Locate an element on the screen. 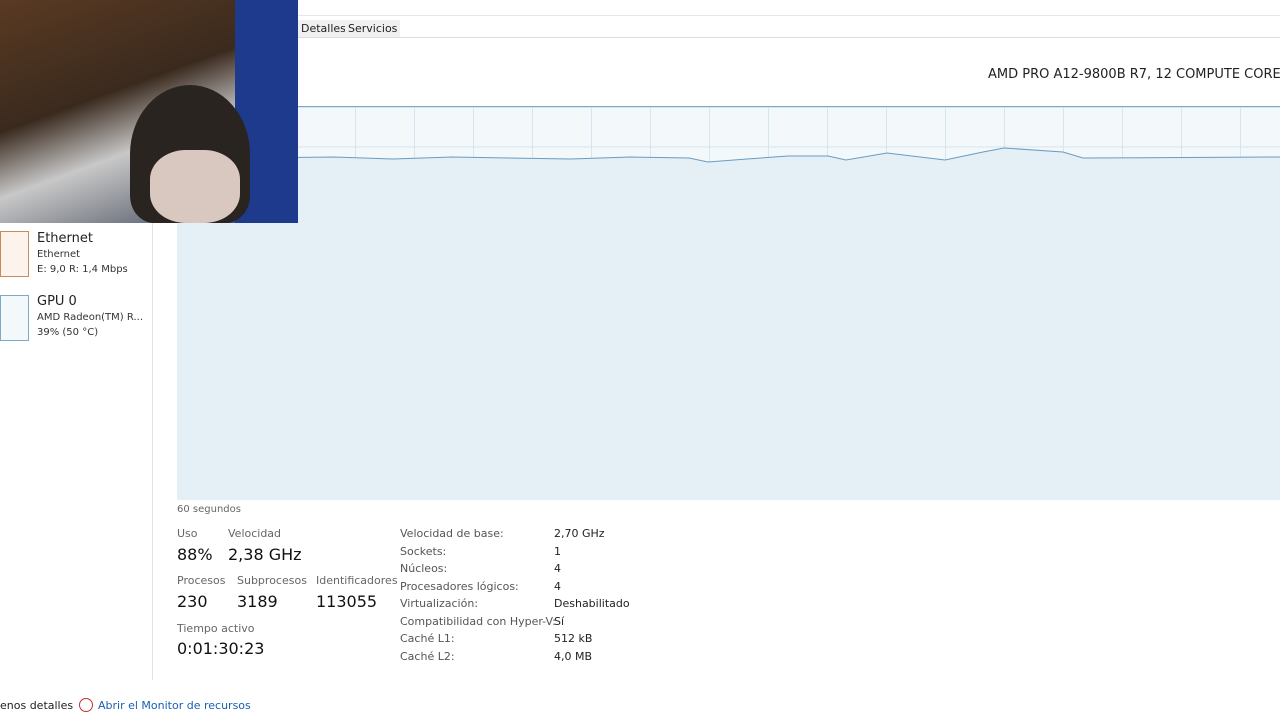 This screenshot has width=1280, height=720. spec-value: Sí is located at coordinates (559, 621).